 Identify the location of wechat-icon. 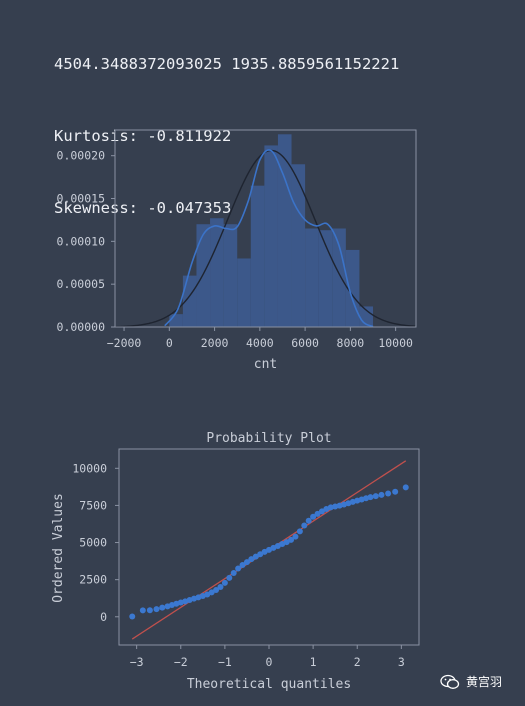
(450, 682).